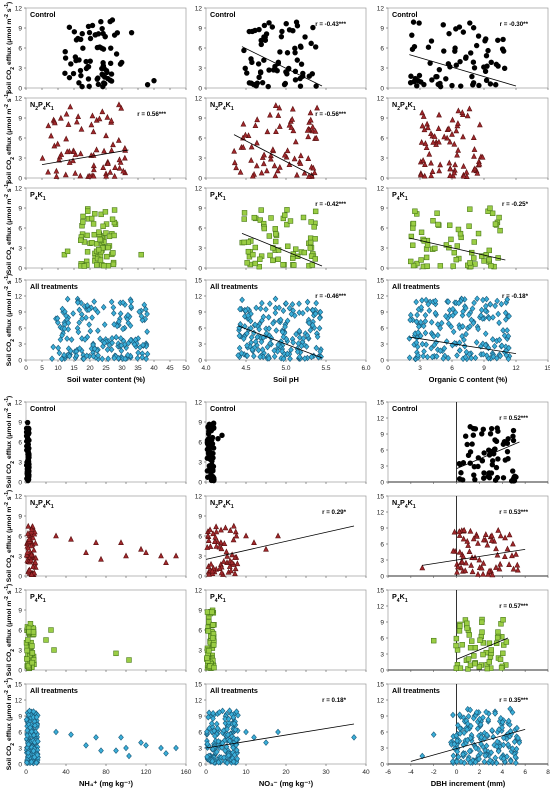 The width and height of the screenshot is (550, 791). What do you see at coordinates (20, 423) in the screenshot?
I see `y-tick-label: 9` at bounding box center [20, 423].